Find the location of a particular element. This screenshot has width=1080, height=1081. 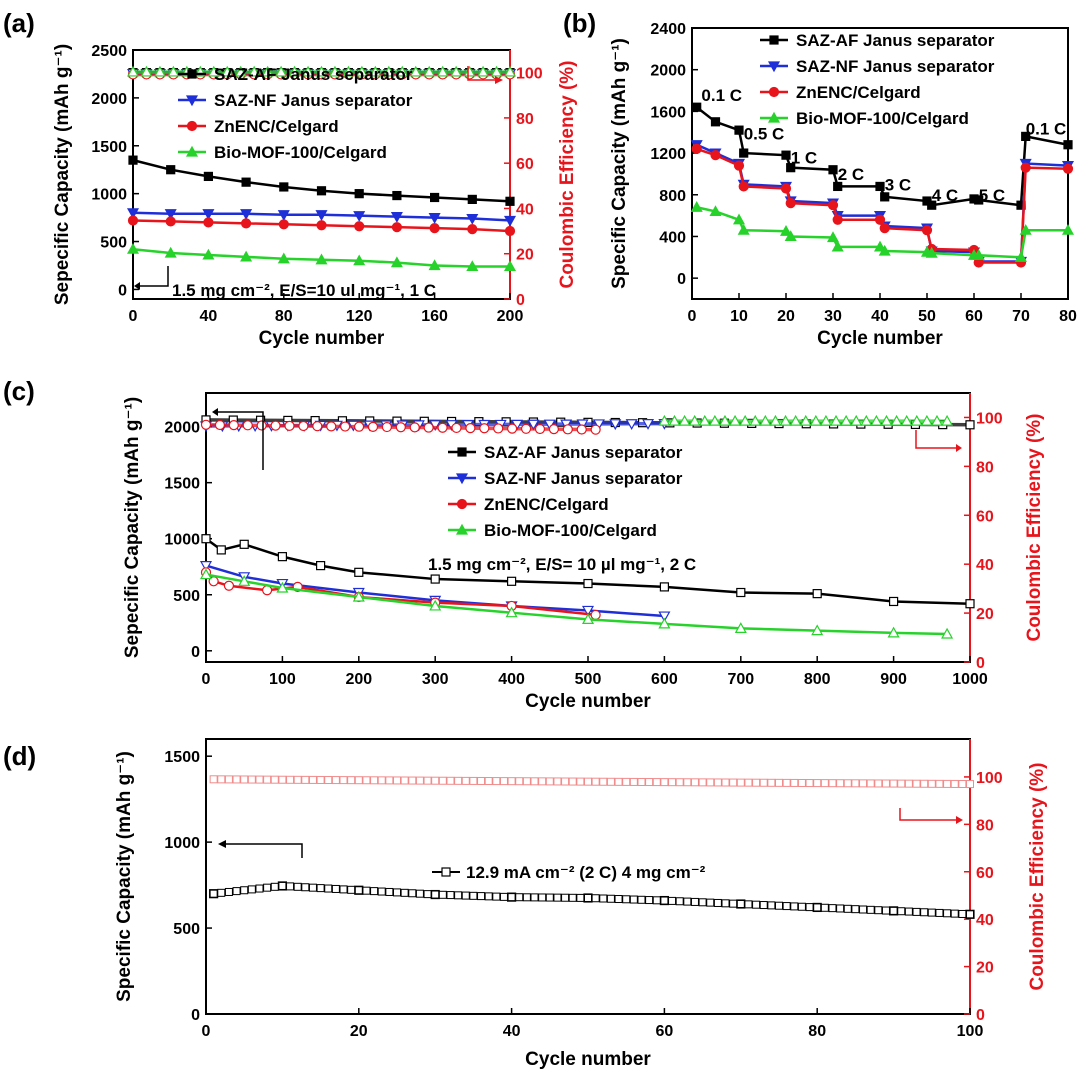

y-tick-label: 0 is located at coordinates (681, 279).